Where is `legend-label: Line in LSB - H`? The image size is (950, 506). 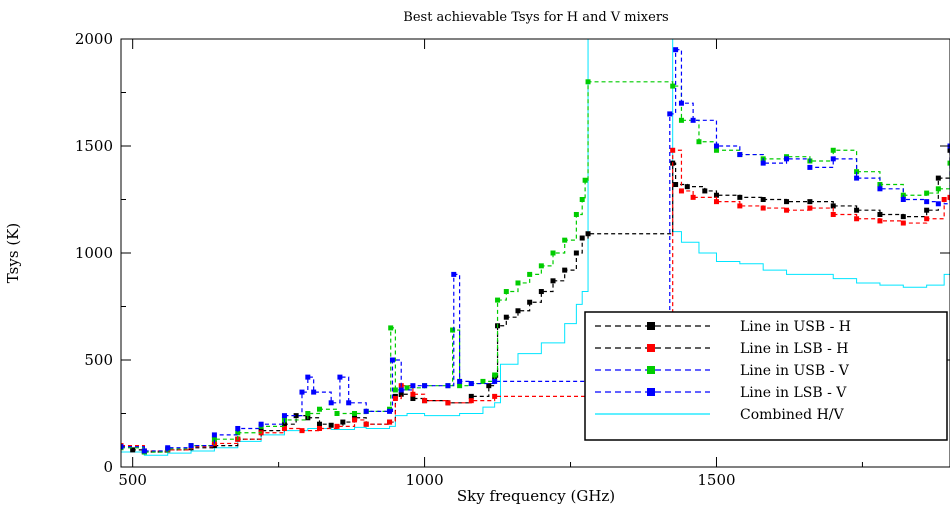
legend-label: Line in LSB - H is located at coordinates (794, 349).